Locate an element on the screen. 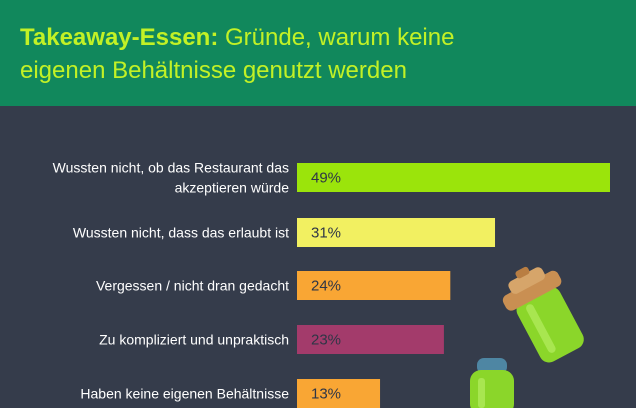  title-line-2: eigenen Behältnisse genutzt werden is located at coordinates (213, 70).